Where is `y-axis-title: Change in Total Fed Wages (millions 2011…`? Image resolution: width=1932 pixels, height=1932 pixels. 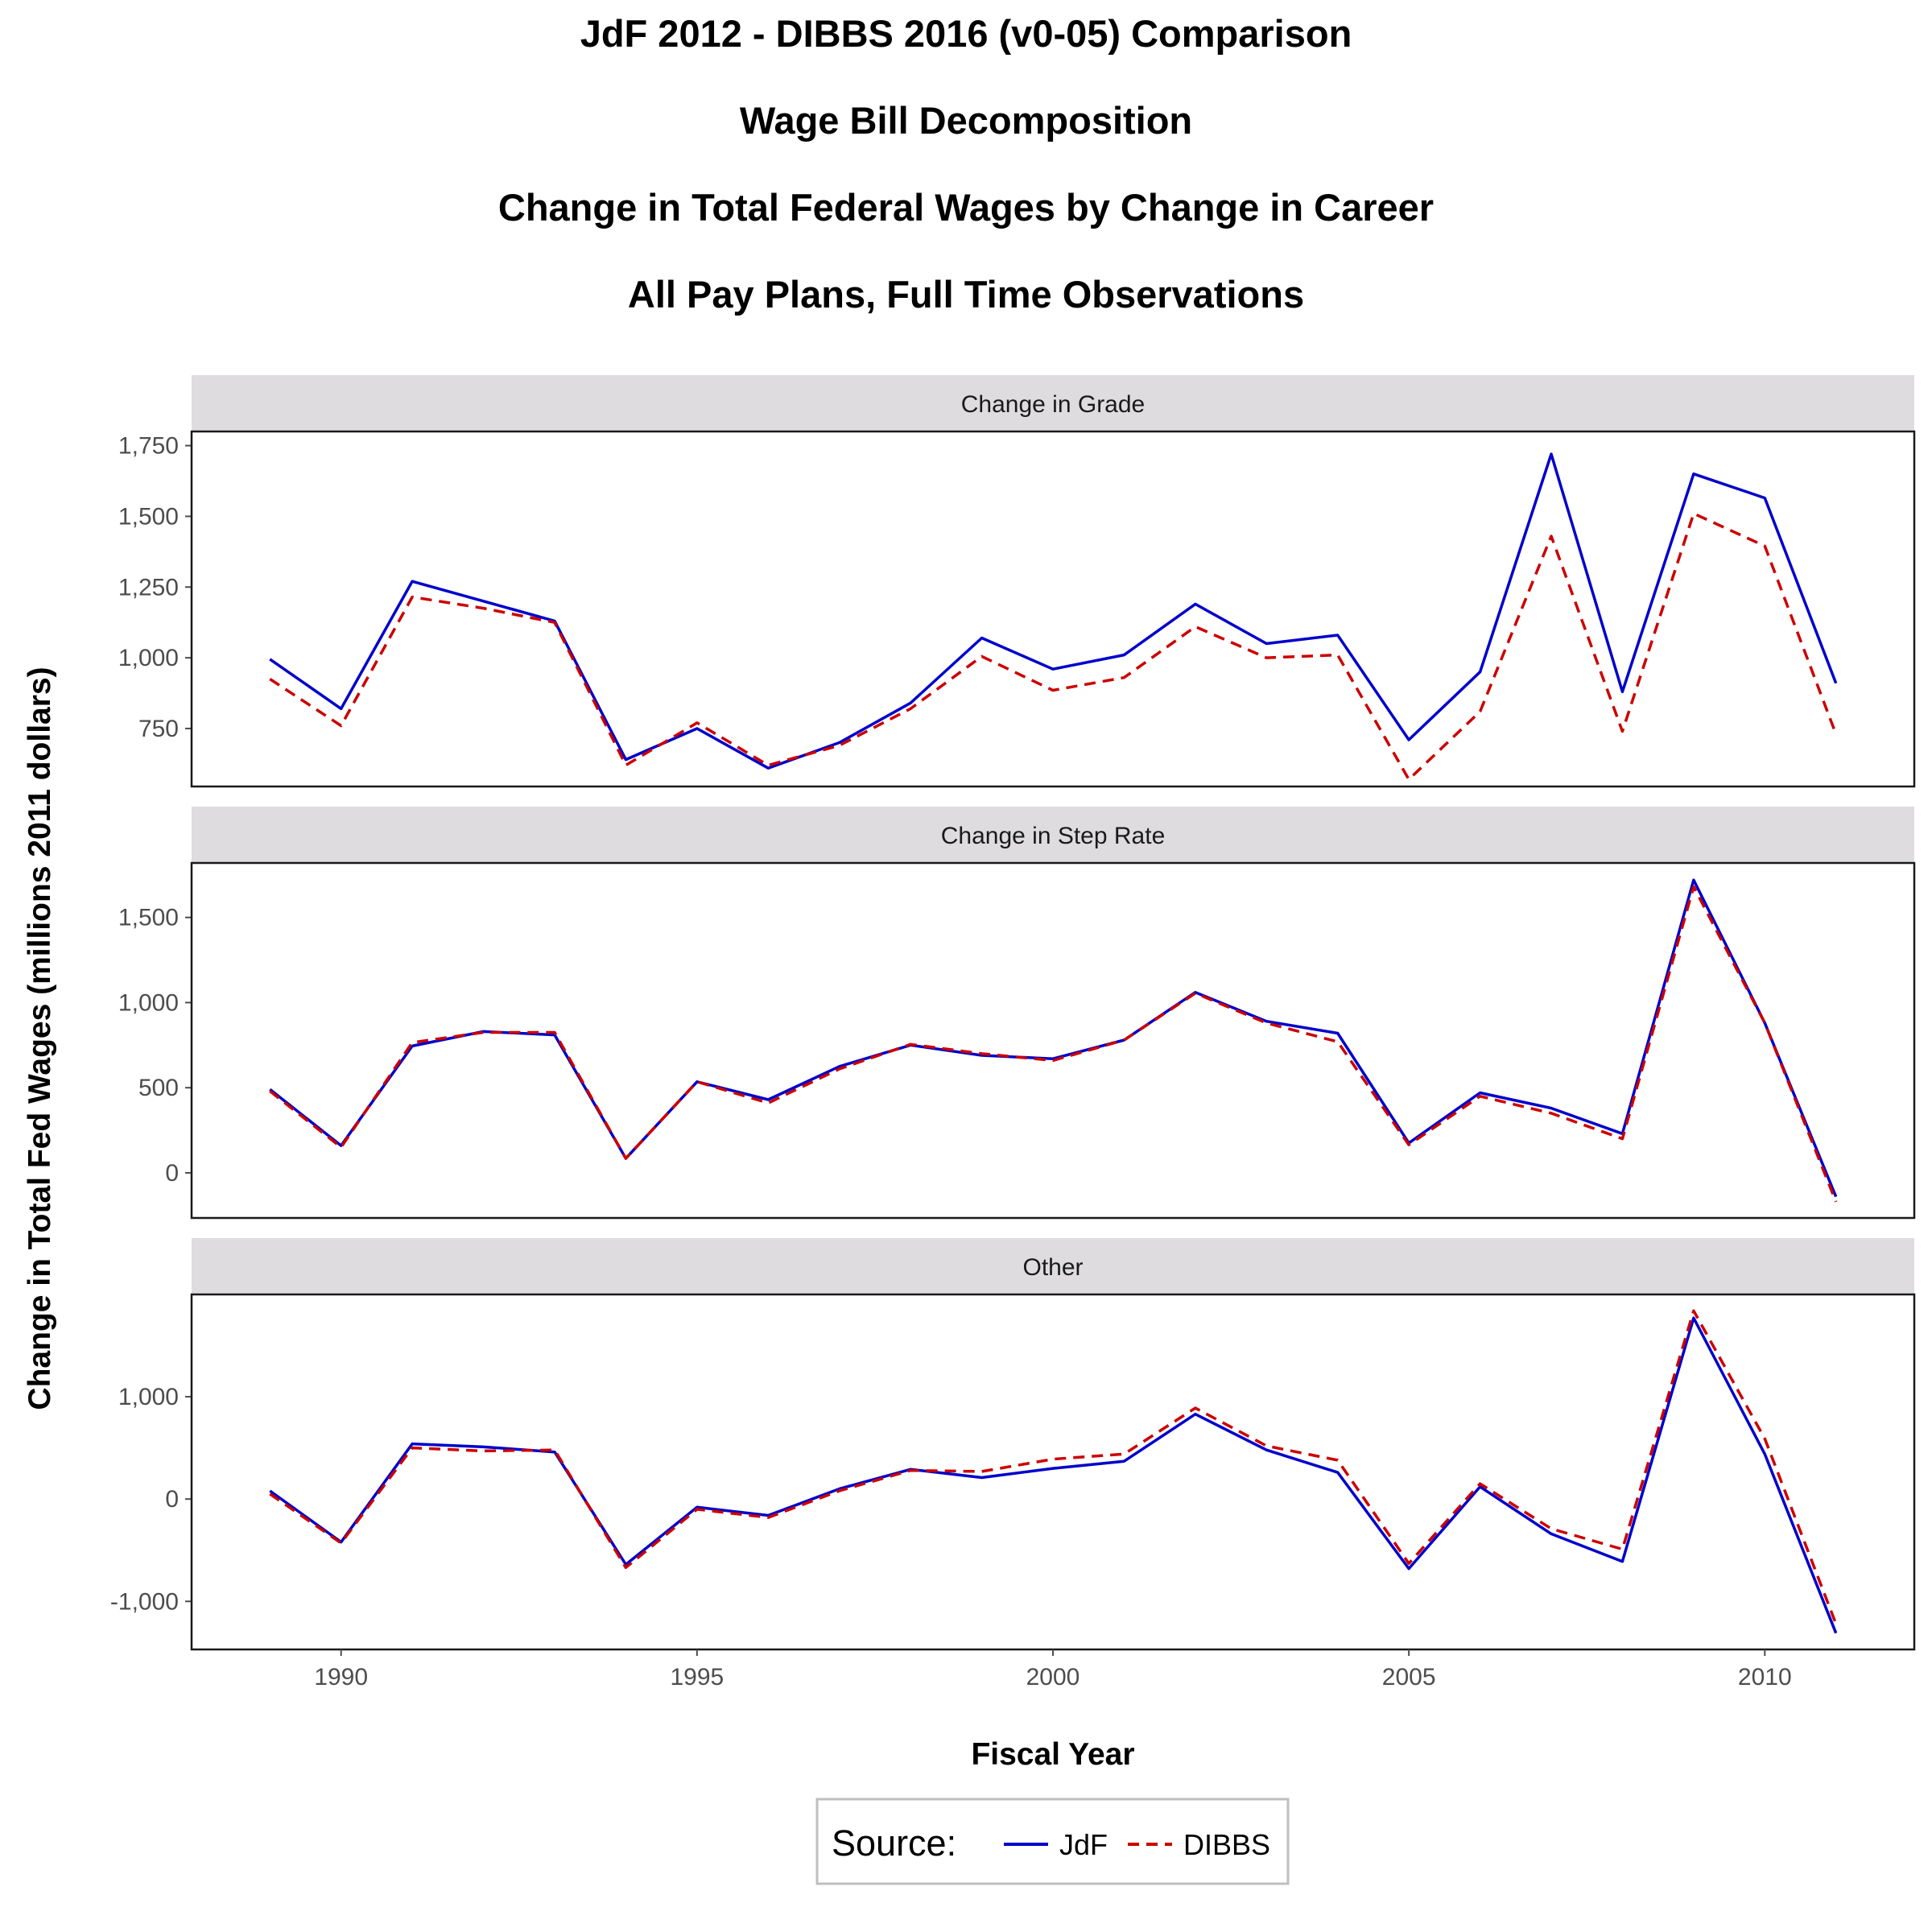
y-axis-title: Change in Total Fed Wages (millions 2011… is located at coordinates (40, 1038).